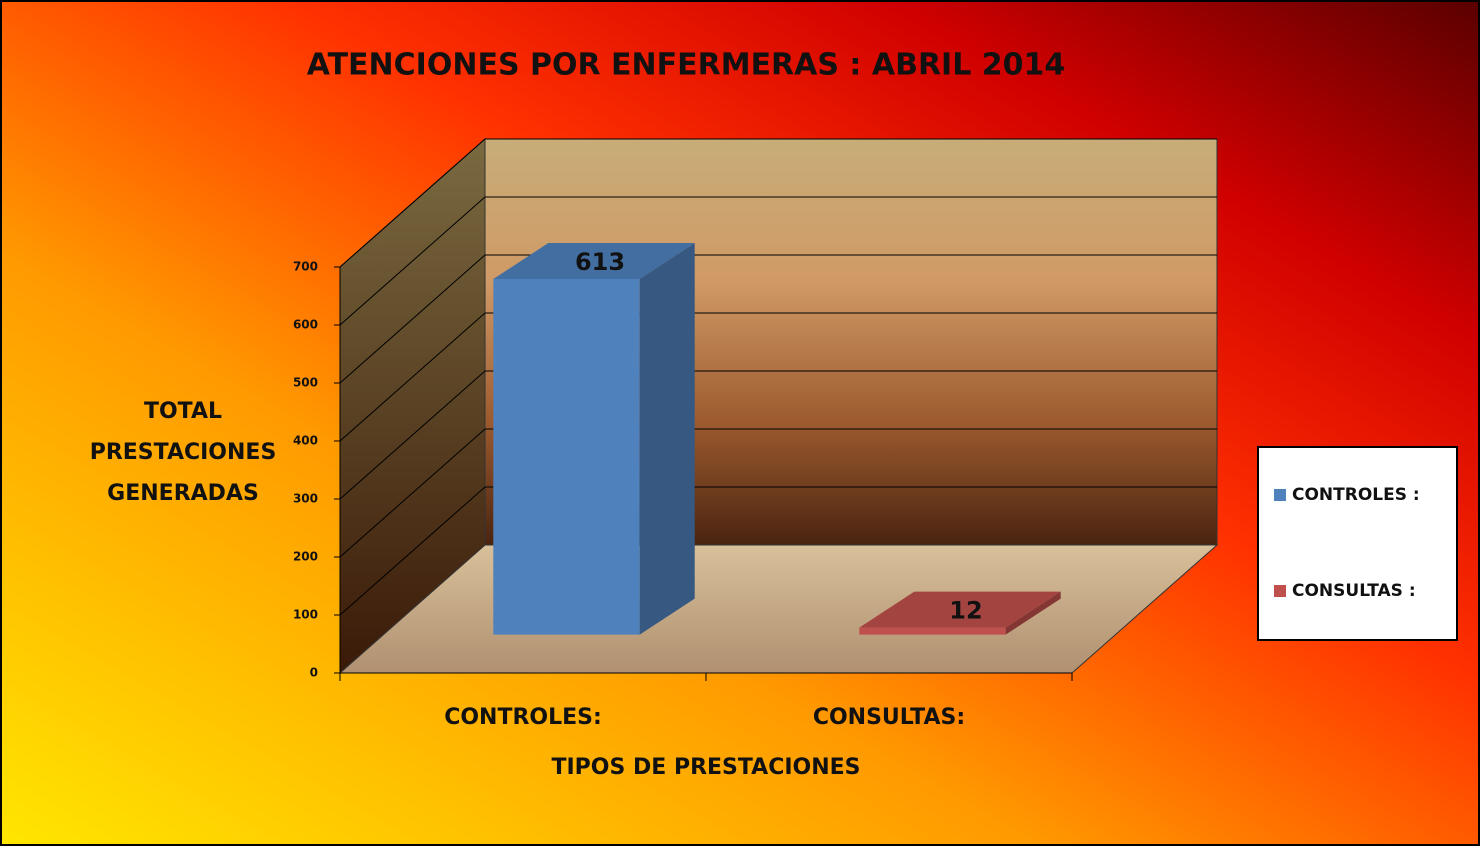  What do you see at coordinates (305, 267) in the screenshot?
I see `y-tick-label: 700` at bounding box center [305, 267].